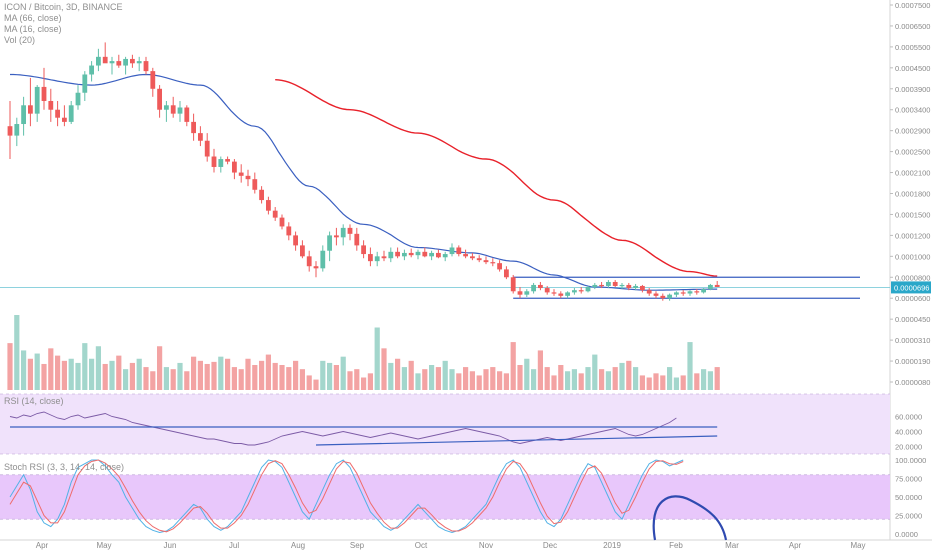 This screenshot has height=555, width=932. Describe the element at coordinates (908, 497) in the screenshot. I see `stoch-tick-label: 50.0000` at that location.